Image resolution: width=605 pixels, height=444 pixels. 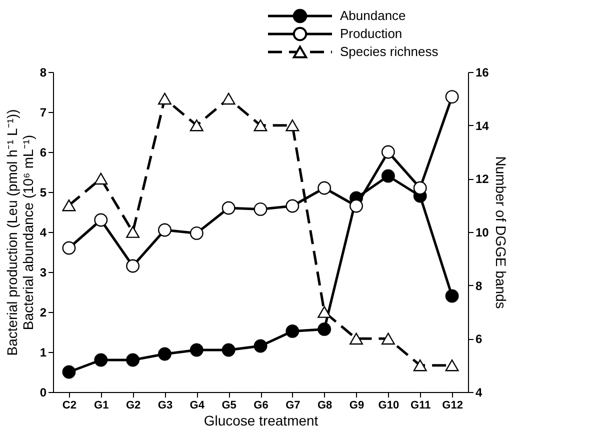 I want to click on x-tick-label: G4, so click(x=198, y=406).